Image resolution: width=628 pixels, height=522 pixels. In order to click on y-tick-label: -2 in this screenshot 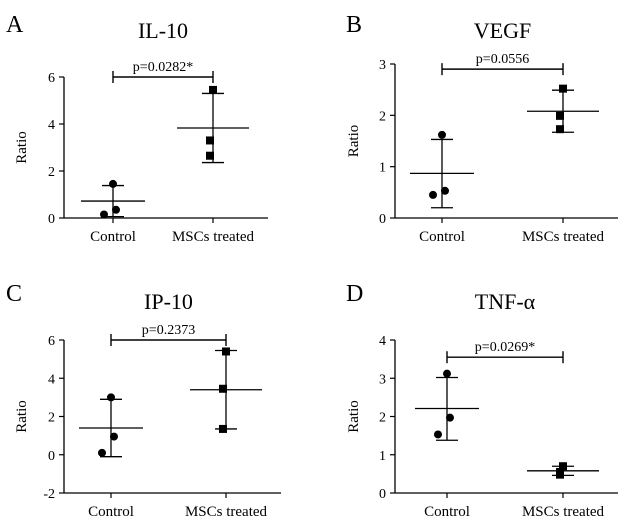, I will do `click(49, 494)`.